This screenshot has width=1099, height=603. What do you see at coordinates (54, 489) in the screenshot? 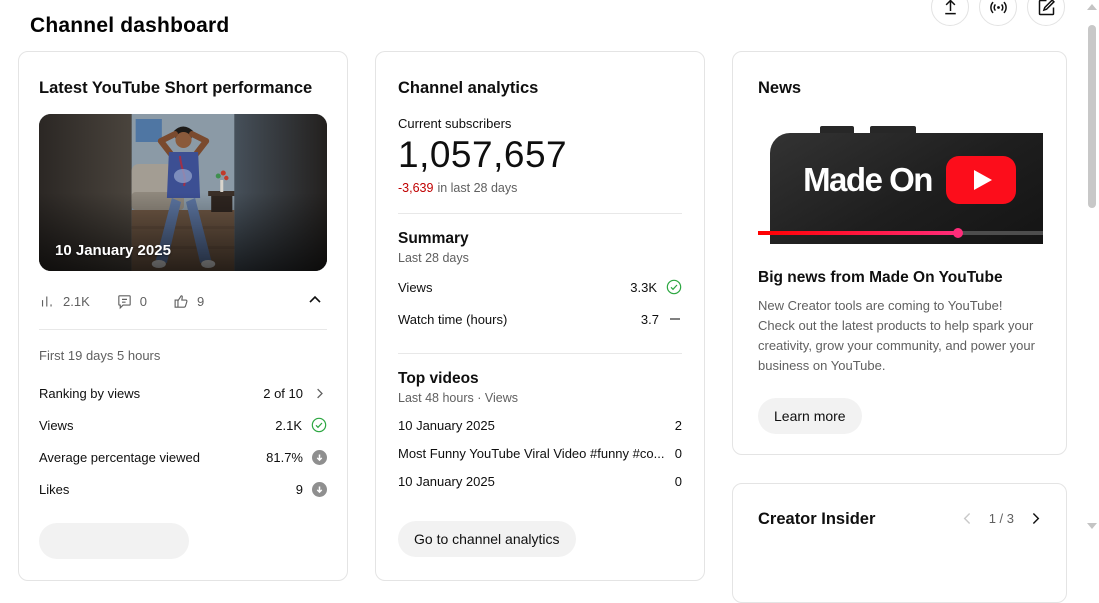
I see `metric-label: Likes` at bounding box center [54, 489].